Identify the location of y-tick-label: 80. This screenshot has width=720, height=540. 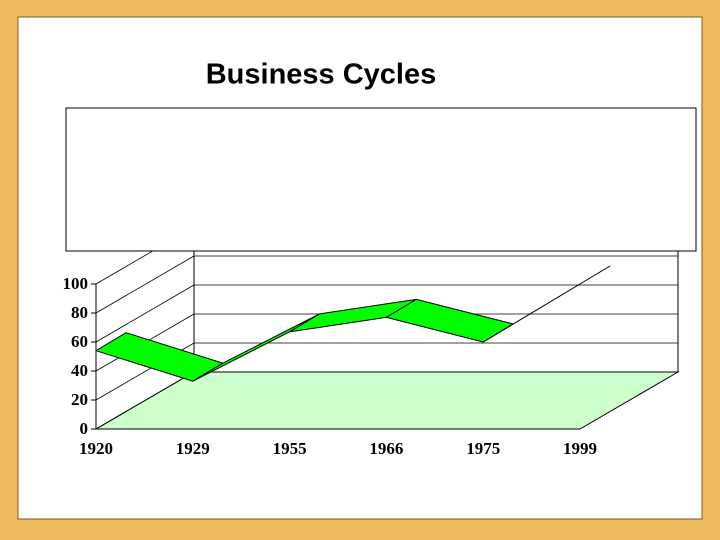
(79, 312).